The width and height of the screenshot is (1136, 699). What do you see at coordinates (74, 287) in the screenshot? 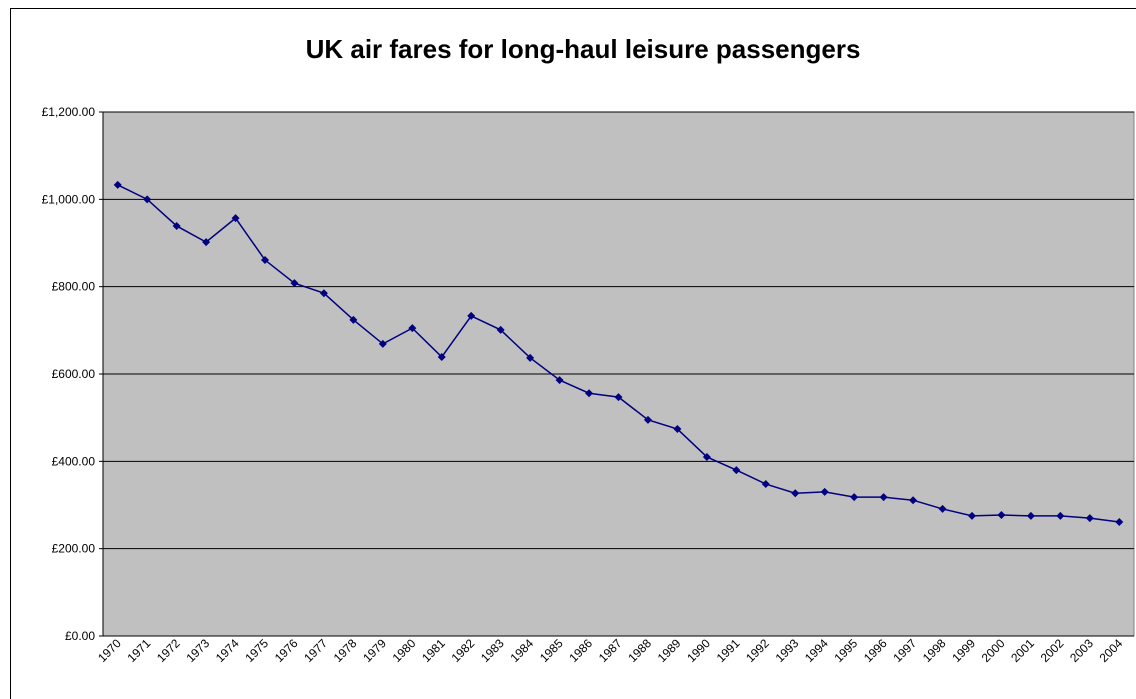
I see `y-tick-label: £800.00` at bounding box center [74, 287].